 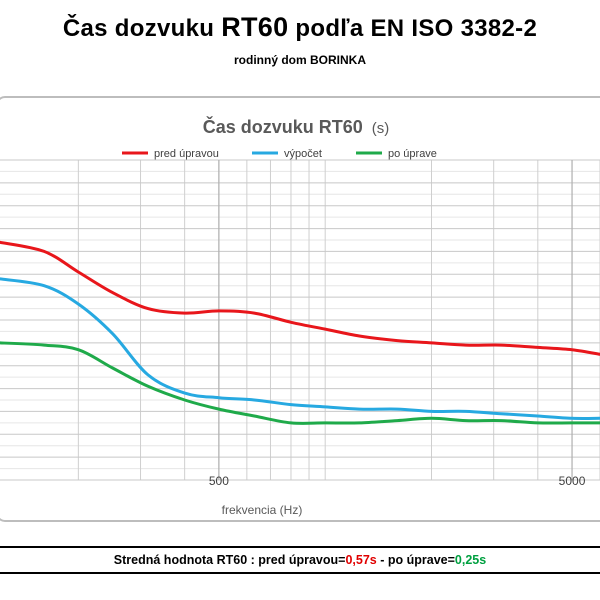 I want to click on page-title: Čas dozvuku RT60 podľa EN ISO 3382-2, so click(x=300, y=27).